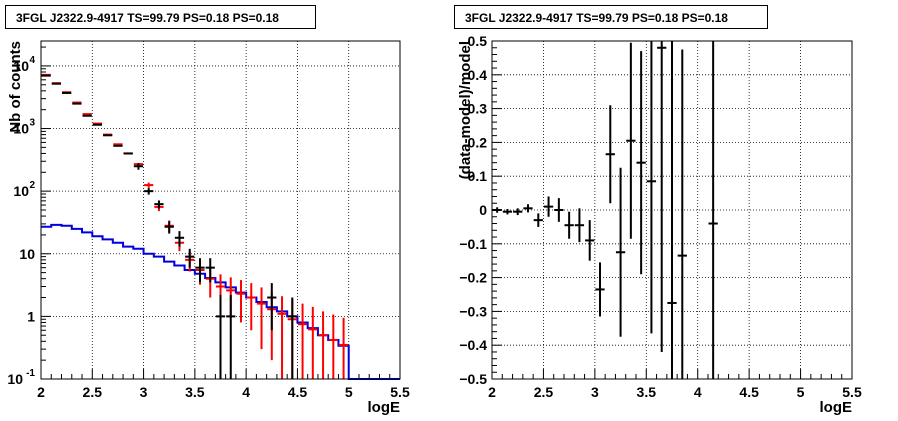 The height and width of the screenshot is (421, 898). I want to click on y-tick-exponent: 2, so click(32, 185).